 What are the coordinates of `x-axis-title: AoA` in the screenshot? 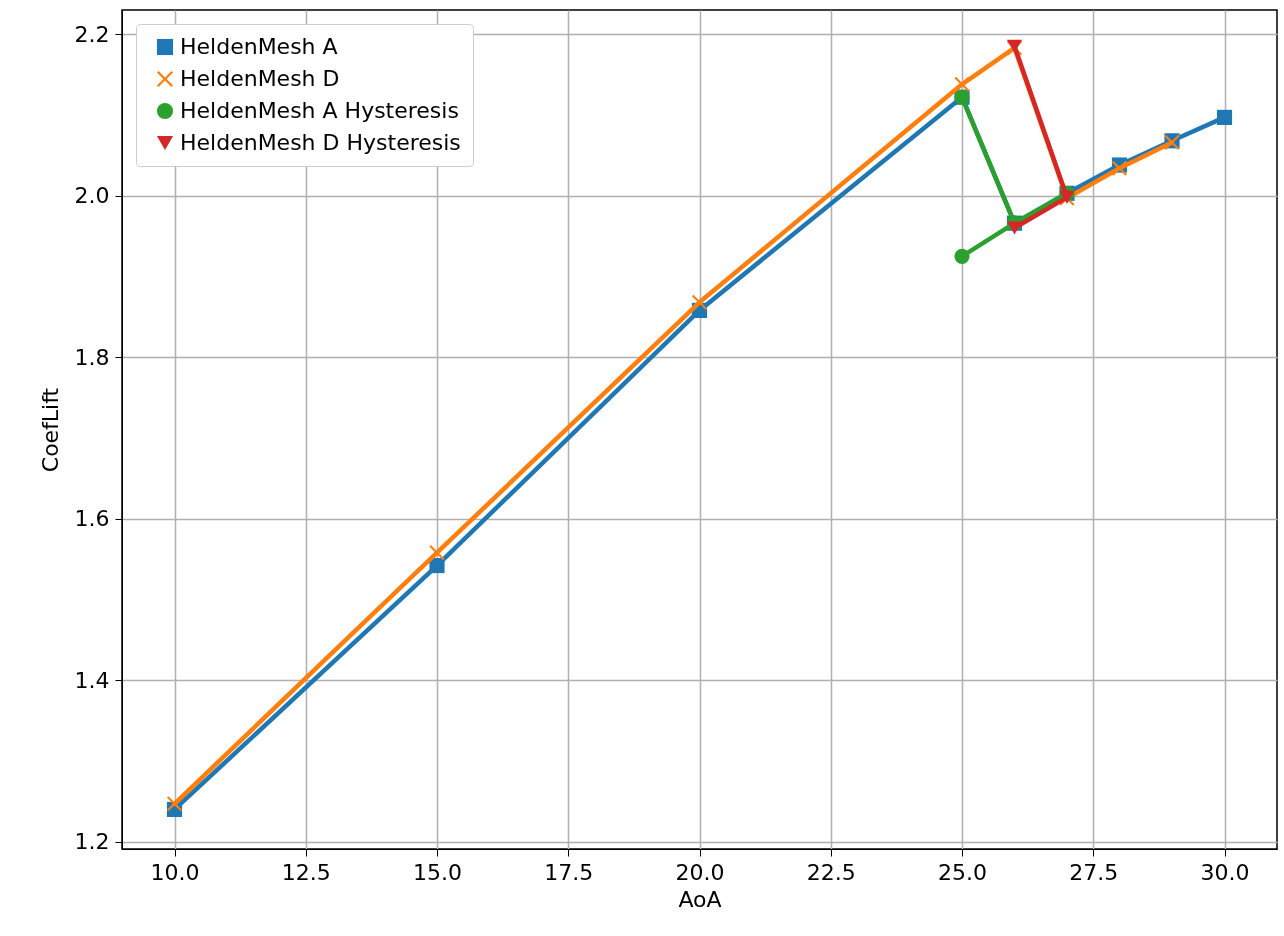 It's located at (700, 899).